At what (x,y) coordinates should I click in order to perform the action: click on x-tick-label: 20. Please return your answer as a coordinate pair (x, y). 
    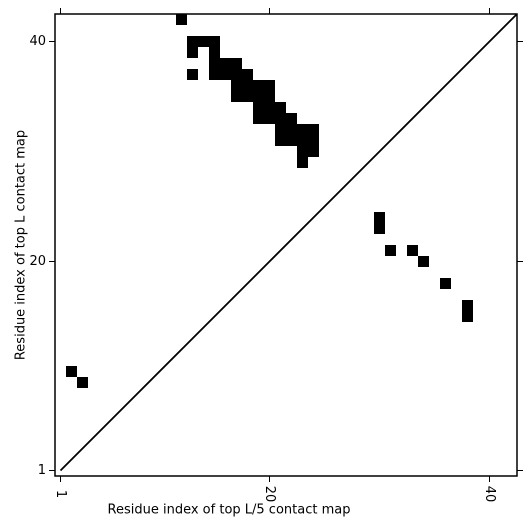
    Looking at the image, I should click on (269, 494).